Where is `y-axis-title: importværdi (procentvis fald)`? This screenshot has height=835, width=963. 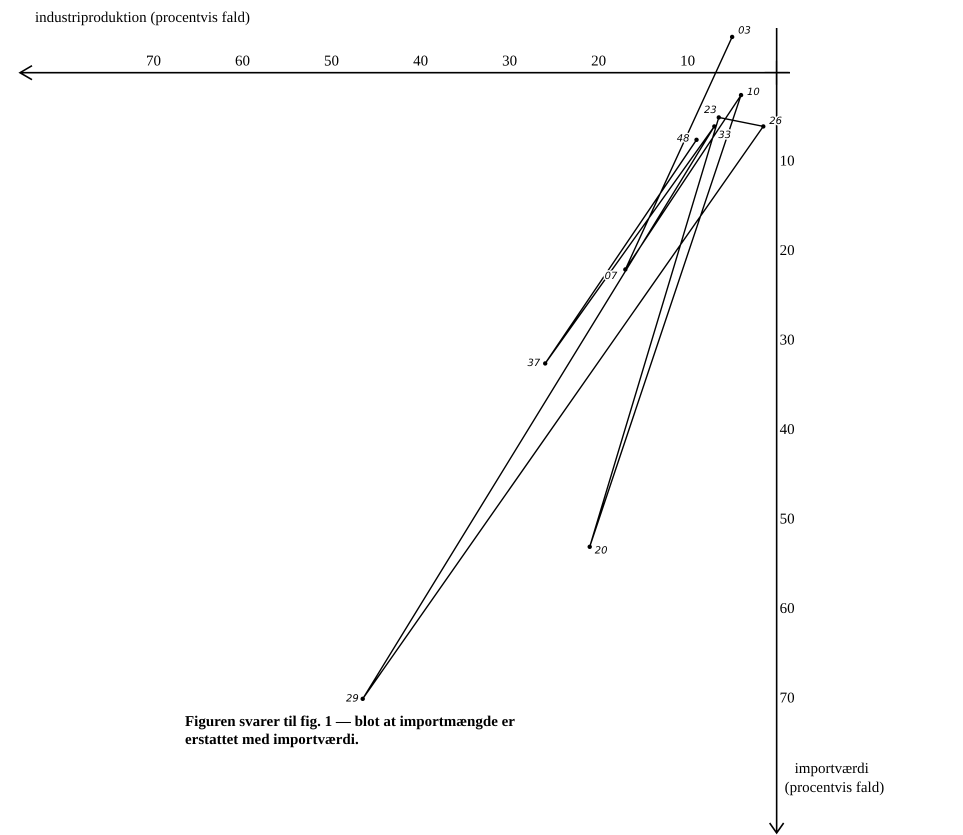 y-axis-title: importværdi (procentvis fald) is located at coordinates (834, 778).